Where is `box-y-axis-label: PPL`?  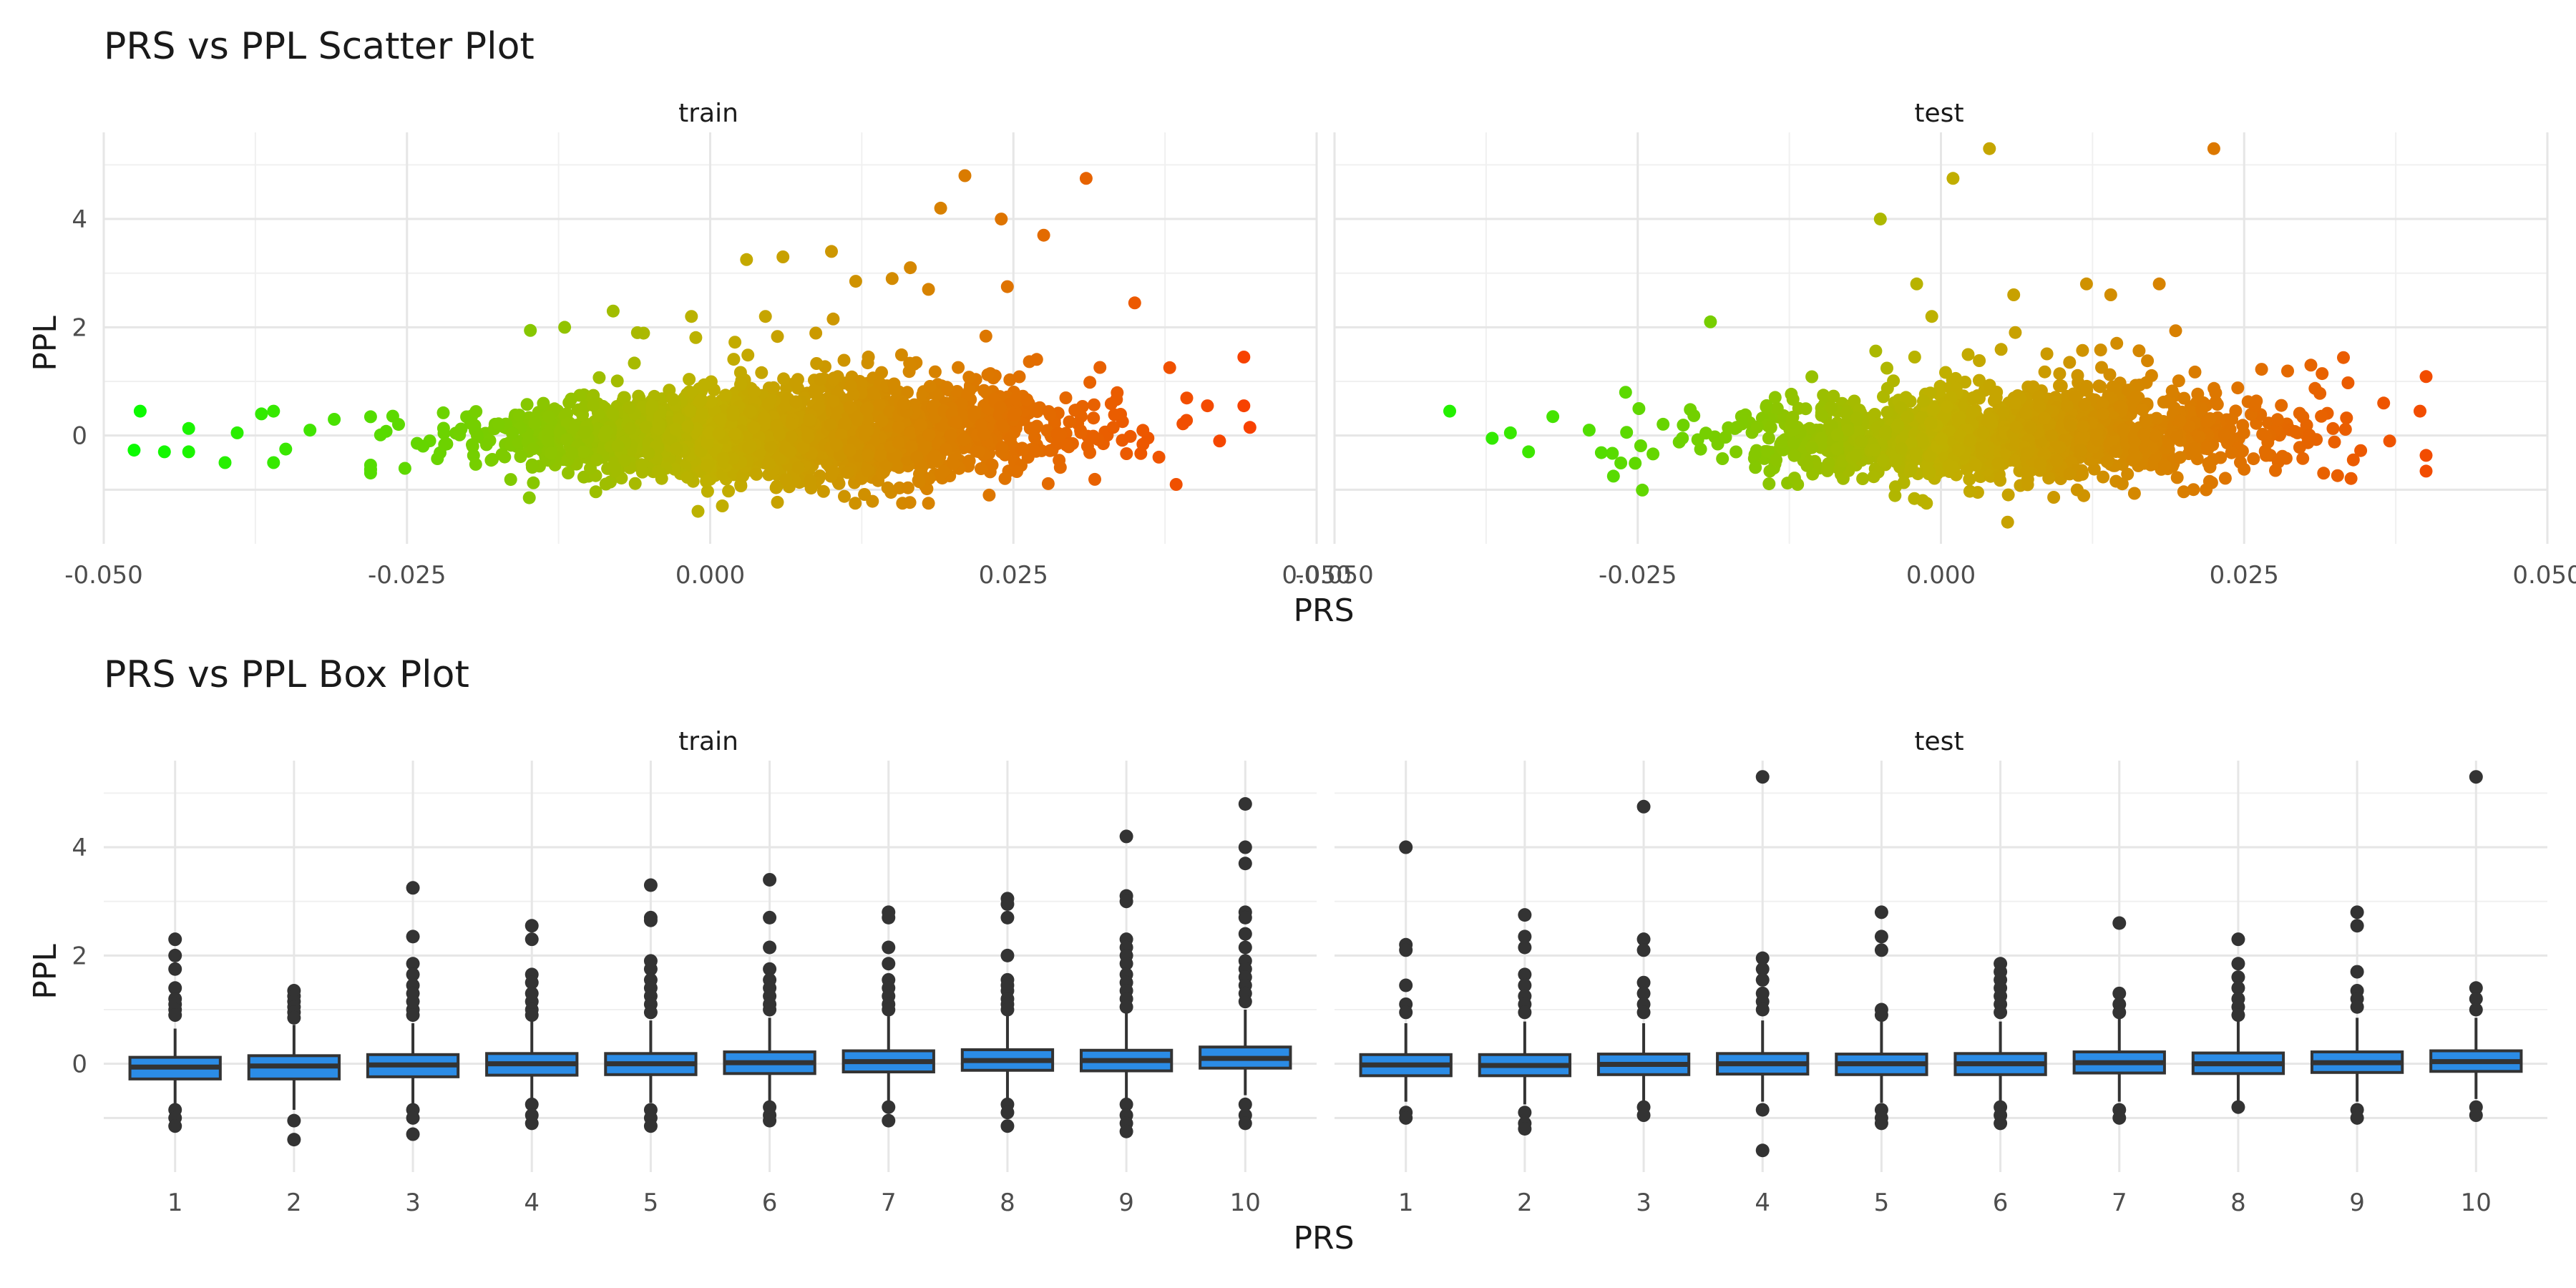
box-y-axis-label: PPL is located at coordinates (45, 972).